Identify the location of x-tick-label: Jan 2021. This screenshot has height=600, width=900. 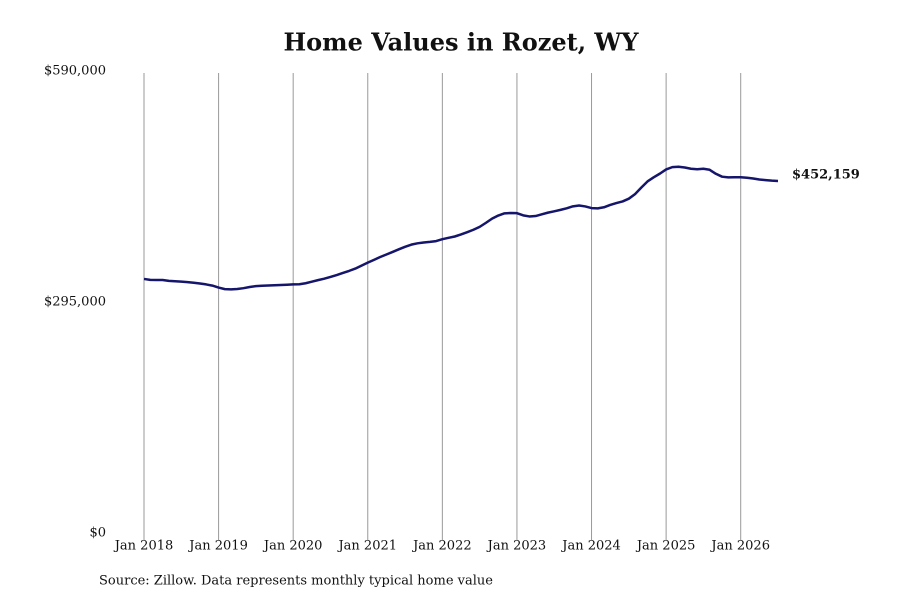
(366, 546).